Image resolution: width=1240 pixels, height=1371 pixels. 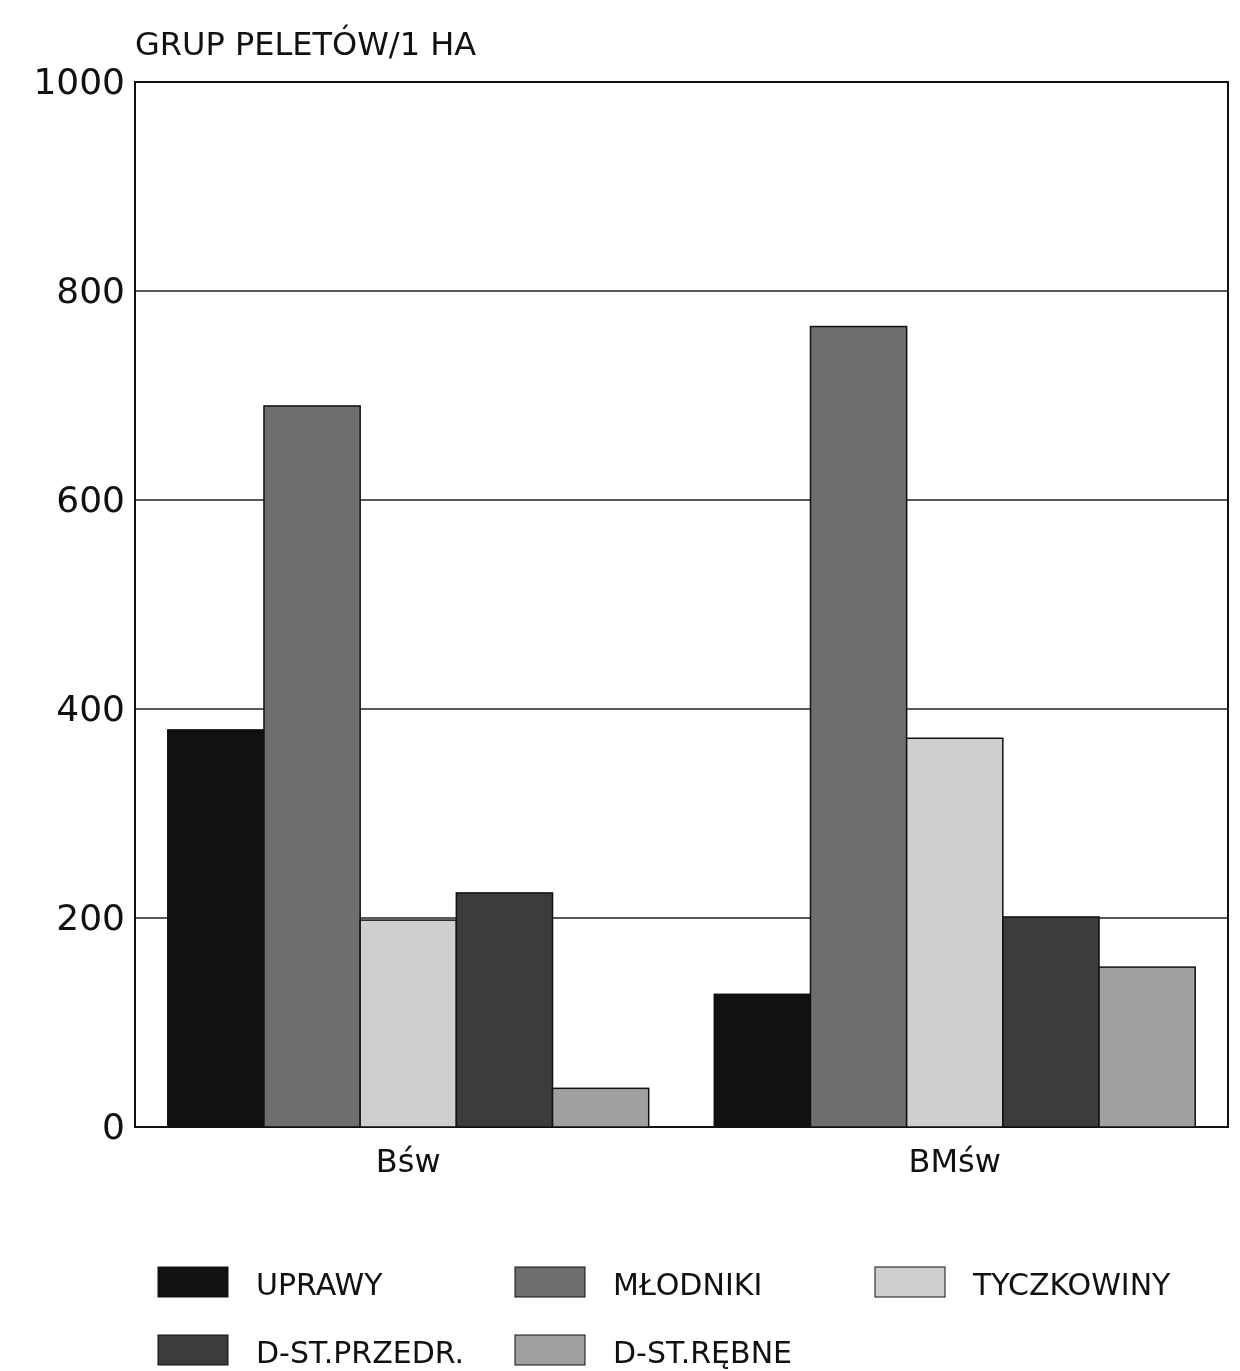 I want to click on y-tick-label: 800, so click(x=90, y=291).